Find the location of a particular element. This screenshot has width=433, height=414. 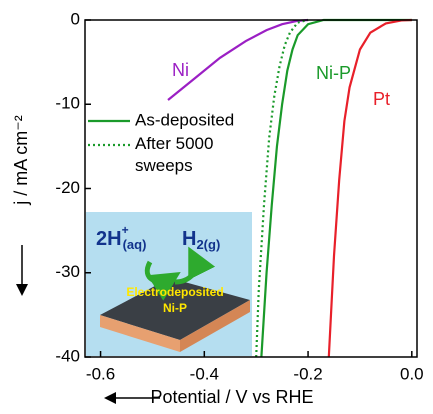

inset: 2H+ (aq) H2(g) Electrodeposited Ni-P is located at coordinates (169, 284).